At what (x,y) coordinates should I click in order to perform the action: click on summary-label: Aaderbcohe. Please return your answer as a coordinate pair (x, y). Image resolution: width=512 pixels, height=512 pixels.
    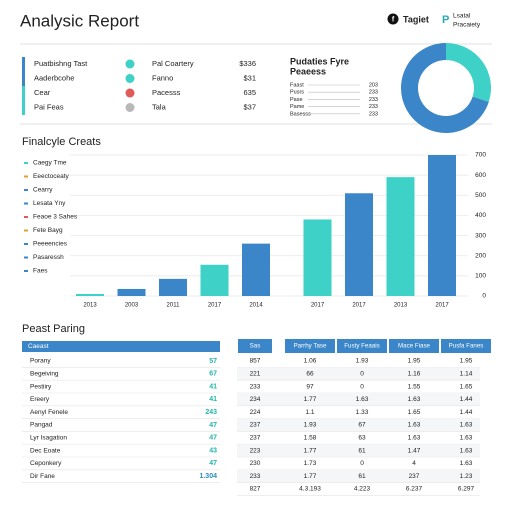
    Looking at the image, I should click on (54, 77).